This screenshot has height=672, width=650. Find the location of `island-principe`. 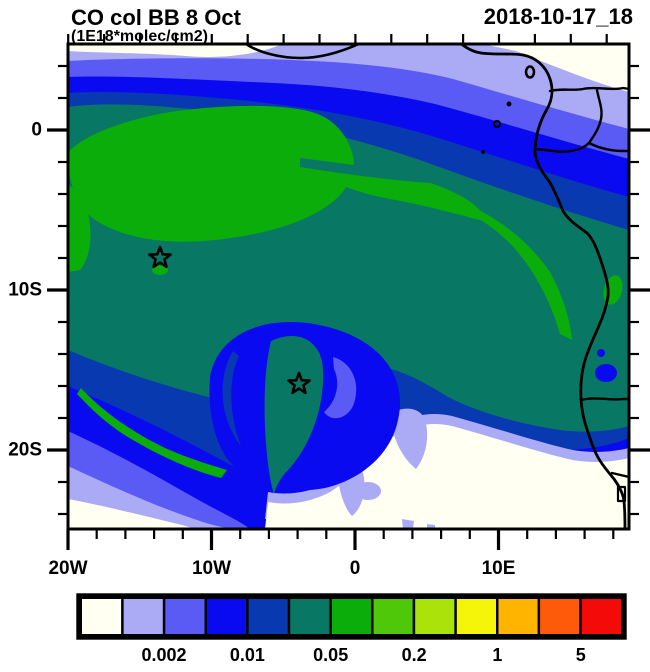

island-principe is located at coordinates (509, 104).